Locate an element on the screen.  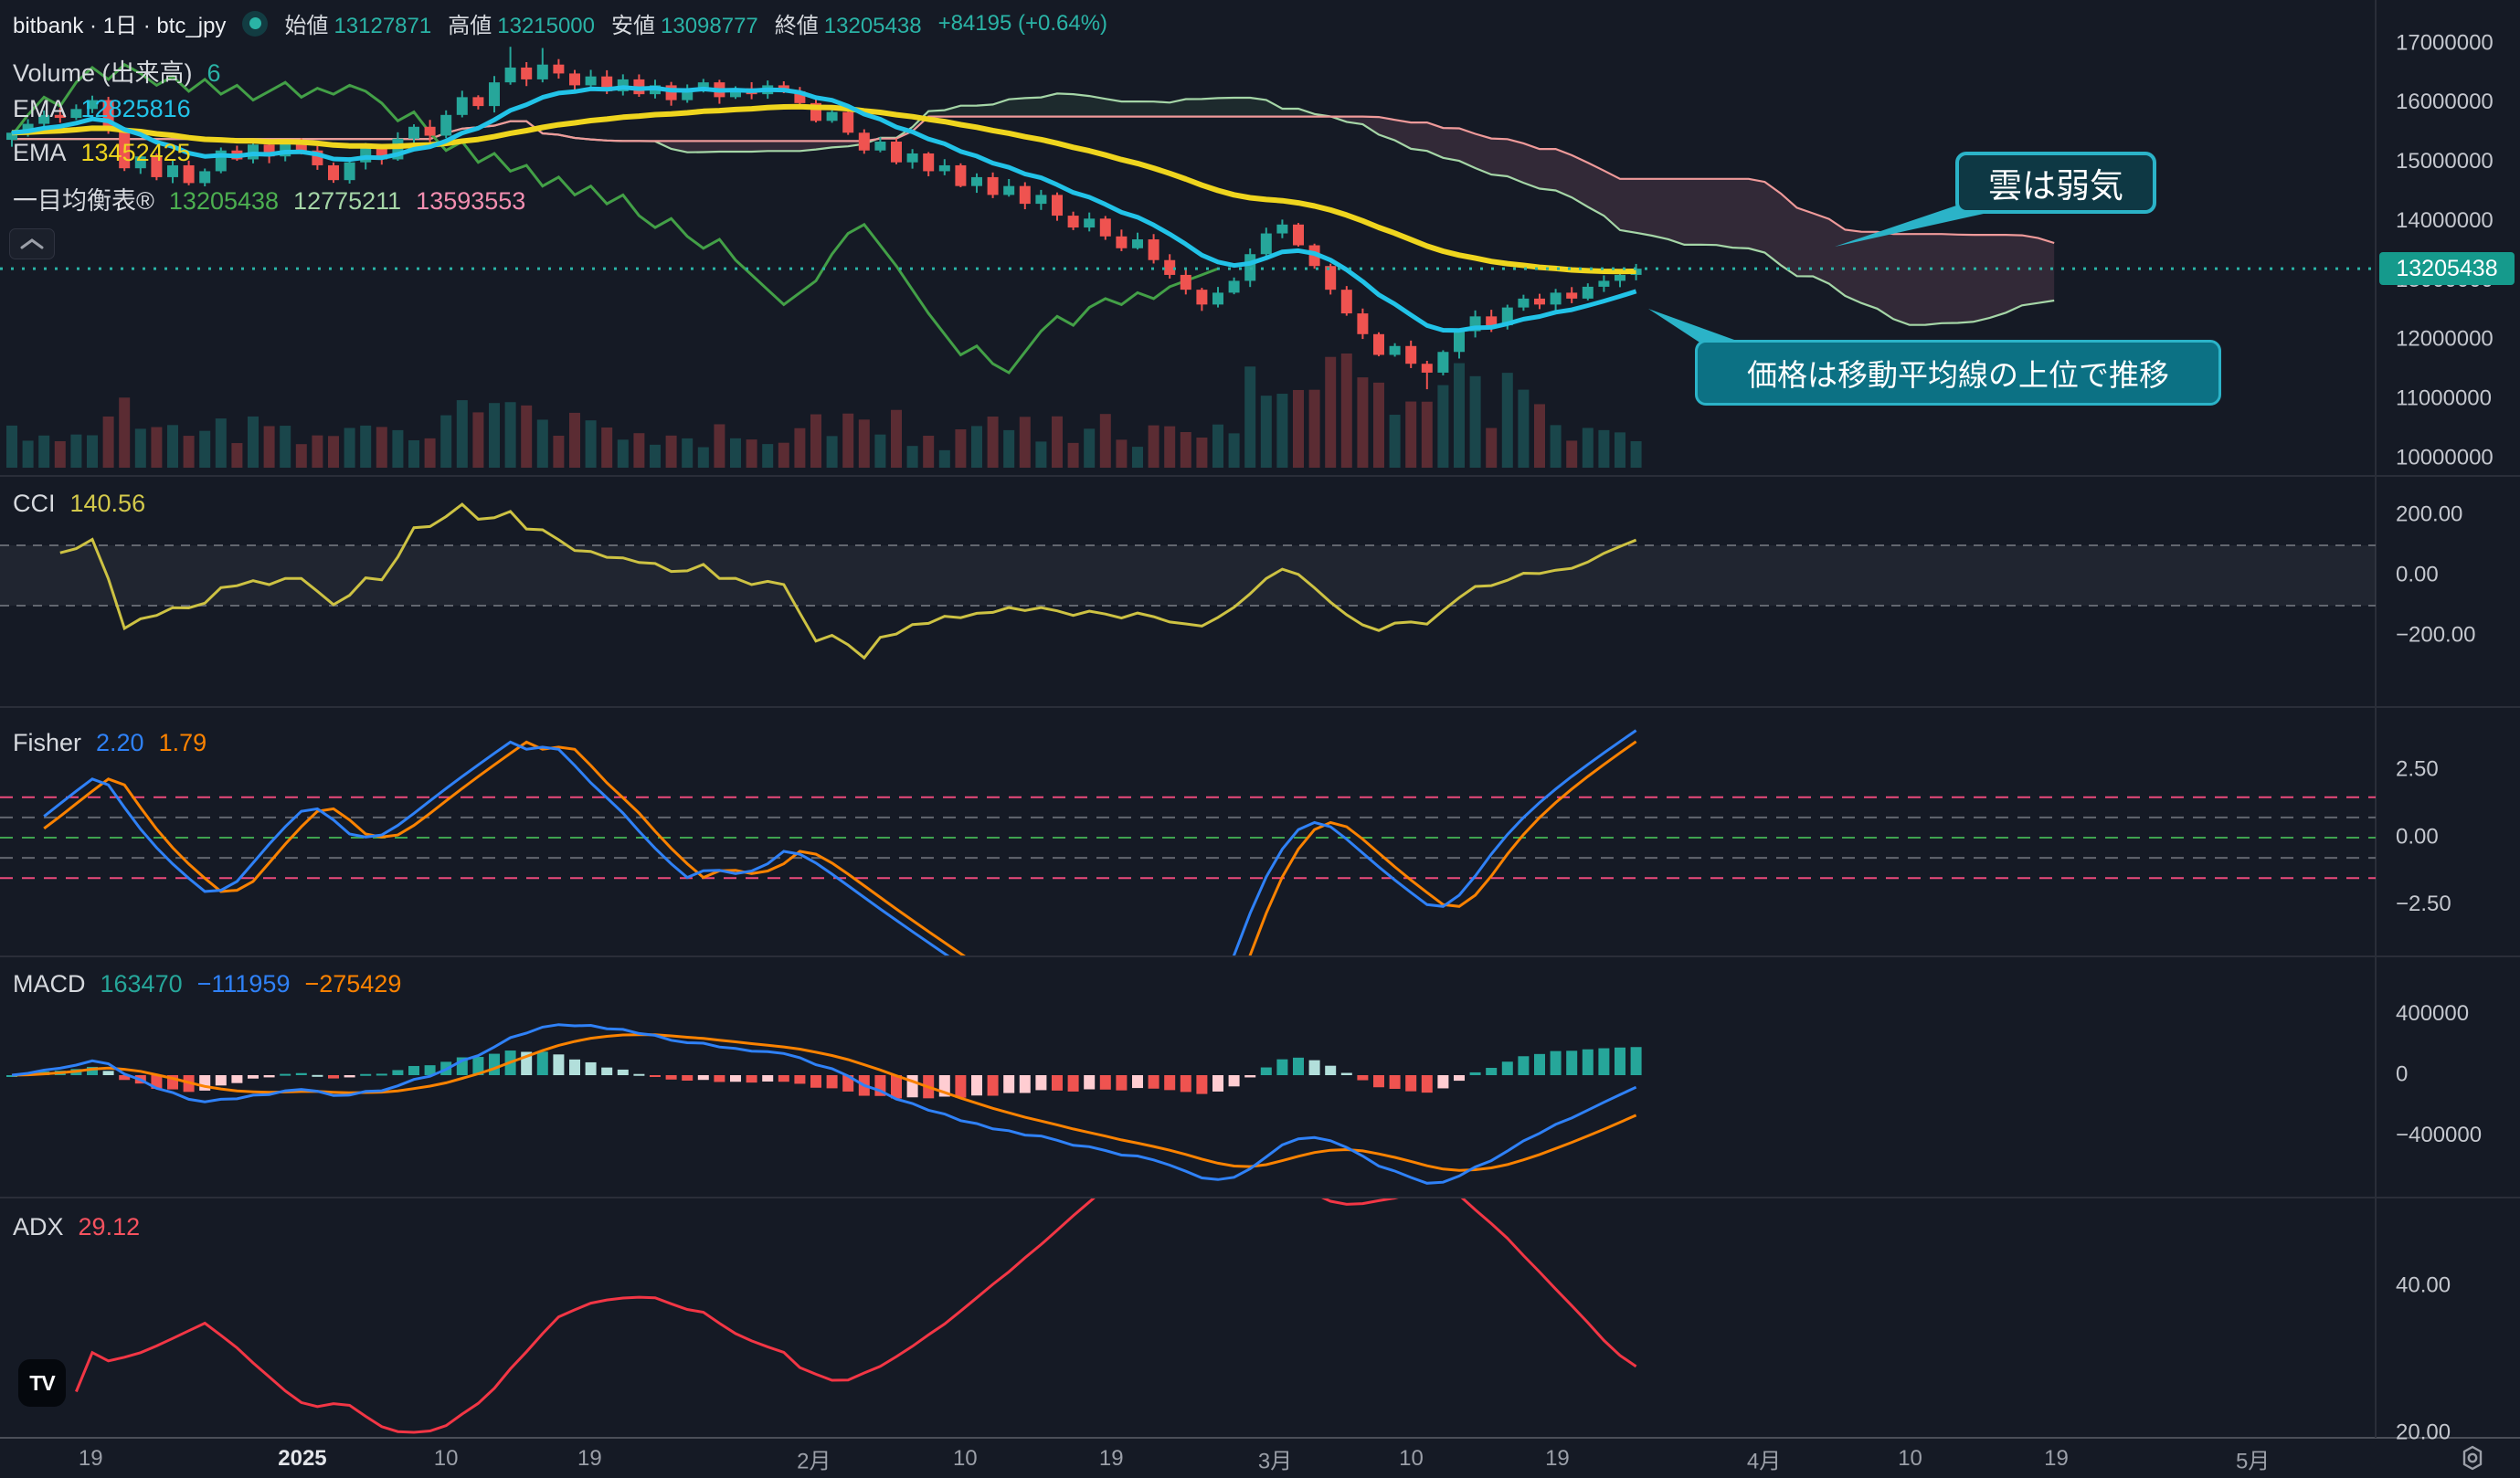
annotation-text: 価格は移動平均線の上位で推移 is located at coordinates (1958, 375).